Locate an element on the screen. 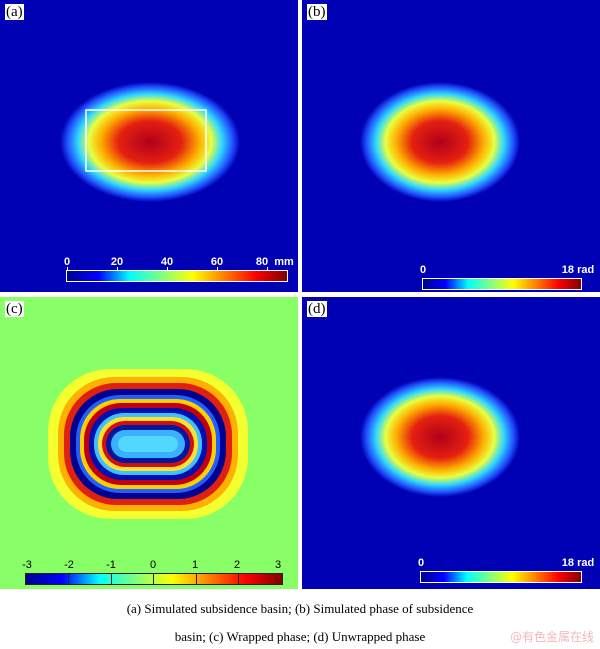  panel-label: (a) is located at coordinates (14, 12).